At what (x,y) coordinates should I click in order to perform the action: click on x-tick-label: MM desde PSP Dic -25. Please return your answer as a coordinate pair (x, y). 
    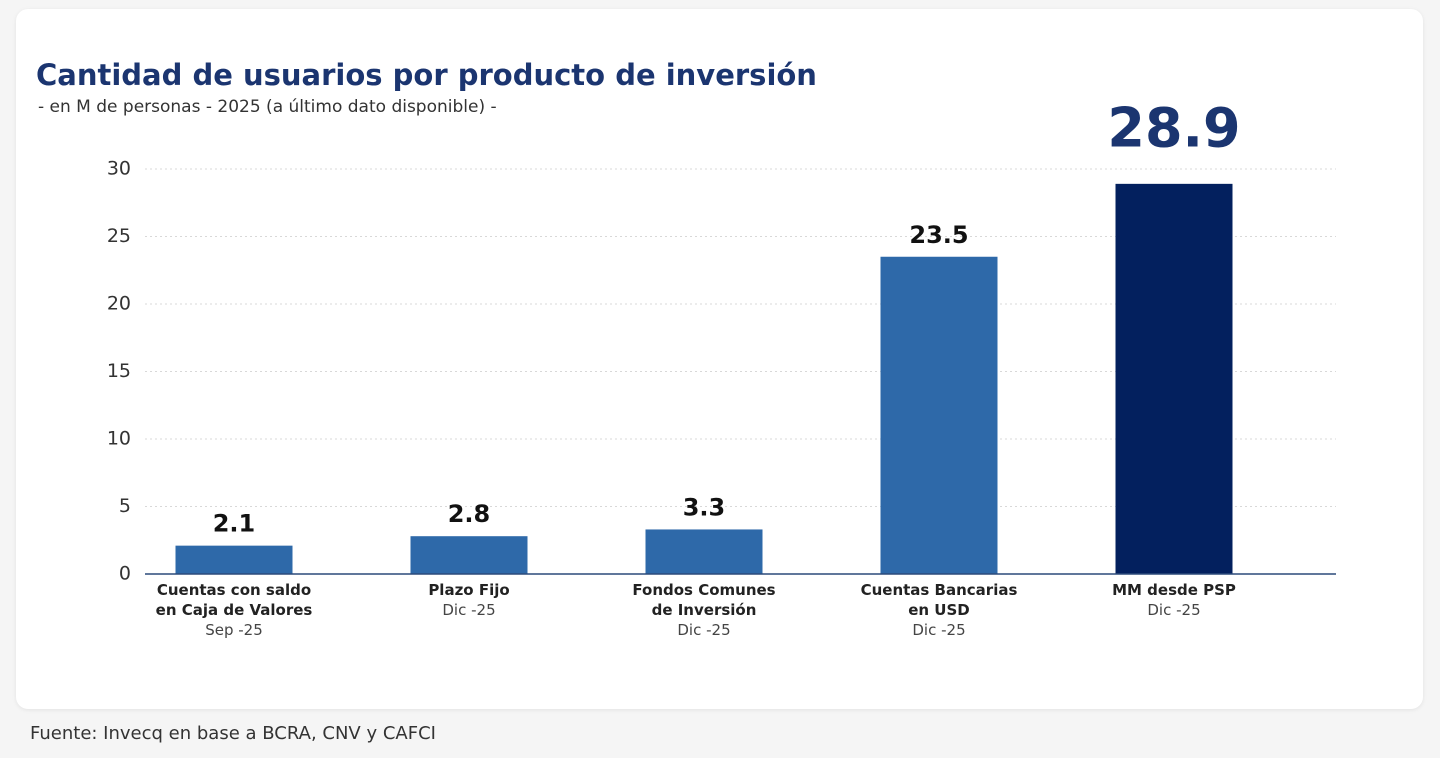
    Looking at the image, I should click on (1174, 600).